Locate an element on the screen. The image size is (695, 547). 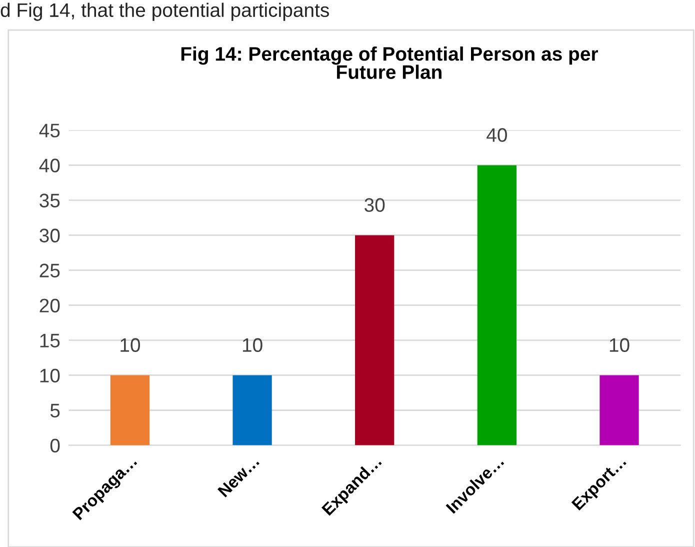
y-tick-label: 10 is located at coordinates (50, 375).